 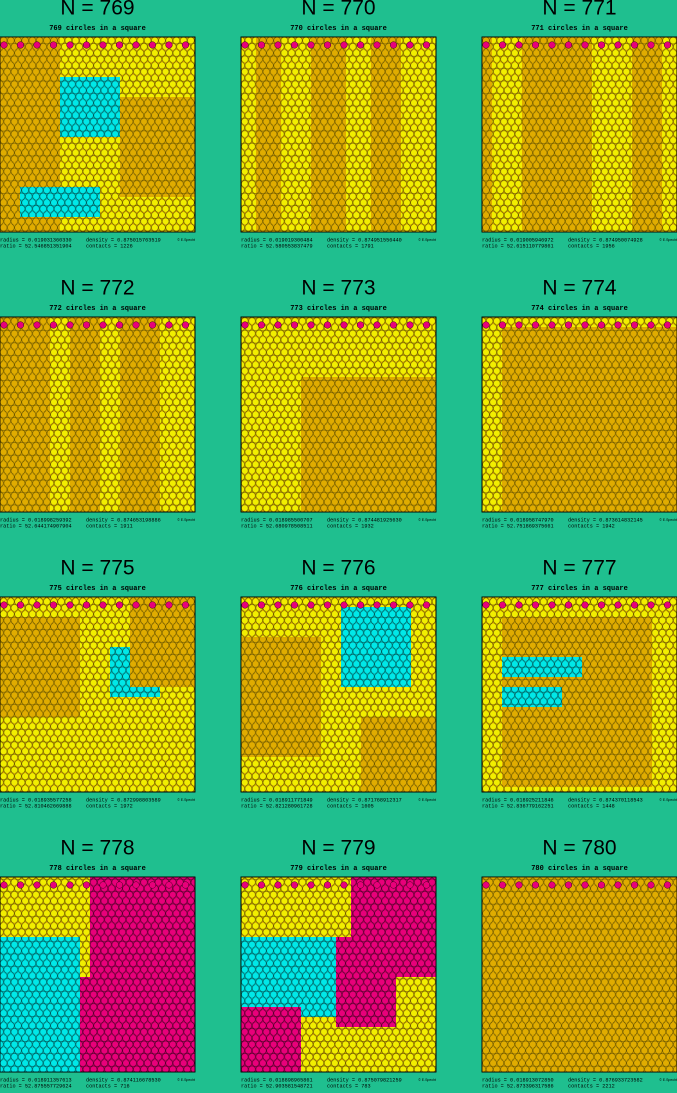 What do you see at coordinates (605, 520) in the screenshot?
I see `density-text: density = 0.873614832145` at bounding box center [605, 520].